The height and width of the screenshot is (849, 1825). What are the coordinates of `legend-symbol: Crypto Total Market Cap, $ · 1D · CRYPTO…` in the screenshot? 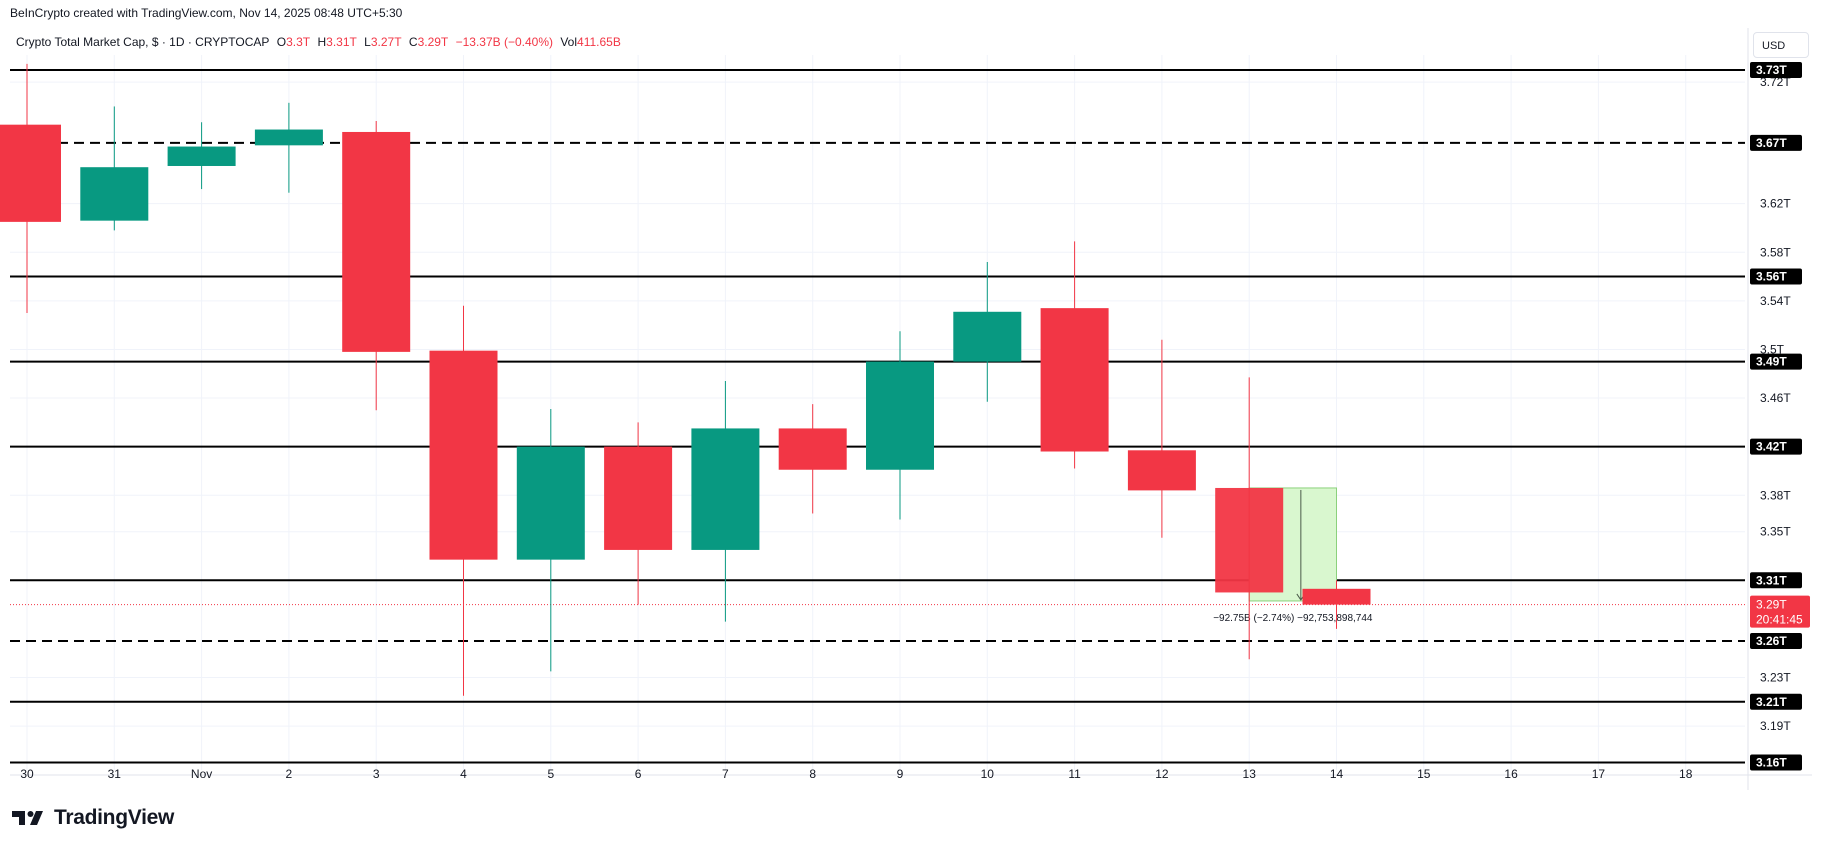 It's located at (143, 42).